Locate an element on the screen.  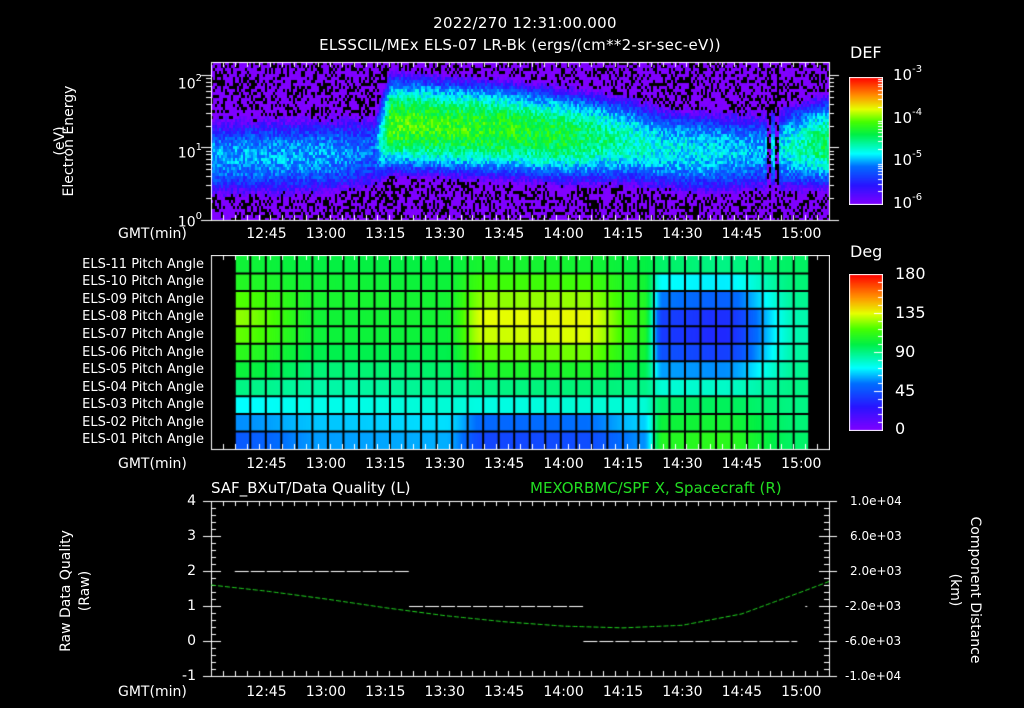
pitch-angle-row-label: ELS-11 Pitch Angle is located at coordinates (143, 264).